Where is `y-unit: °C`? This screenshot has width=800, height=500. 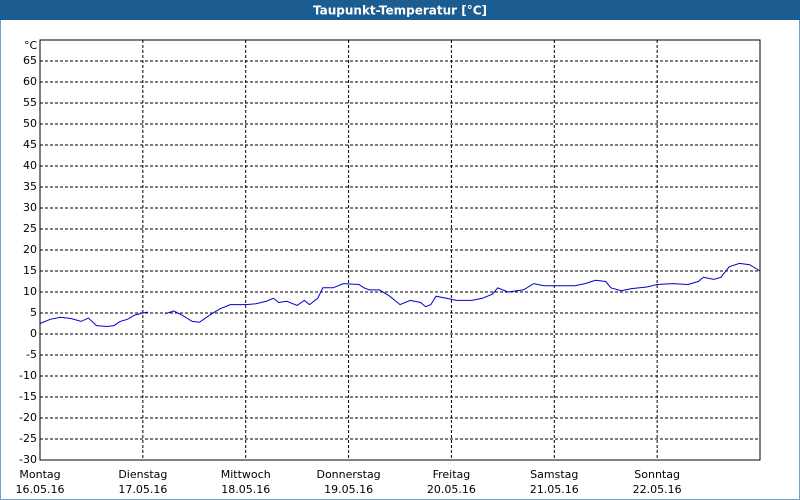
y-unit: °C is located at coordinates (31, 45).